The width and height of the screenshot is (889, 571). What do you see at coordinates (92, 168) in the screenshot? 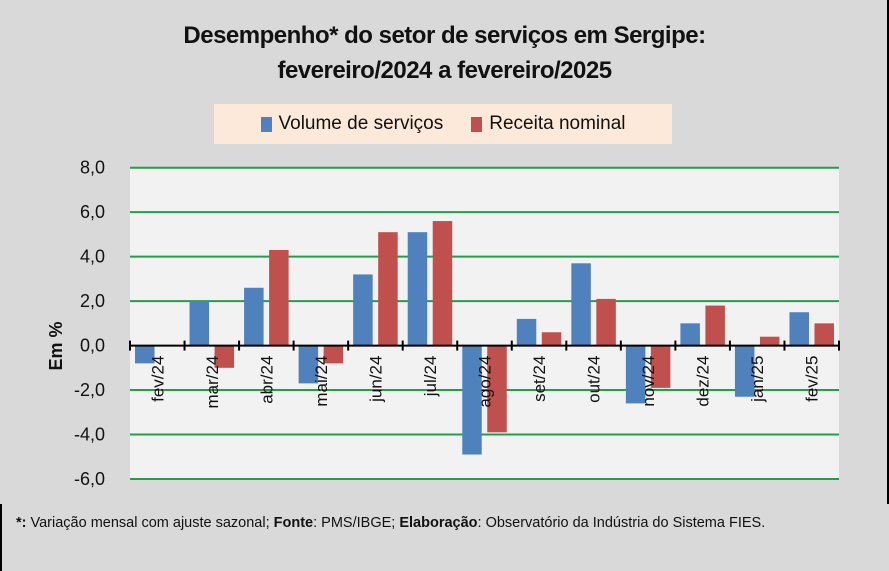
I see `y-tick-label: 8,0` at bounding box center [92, 168].